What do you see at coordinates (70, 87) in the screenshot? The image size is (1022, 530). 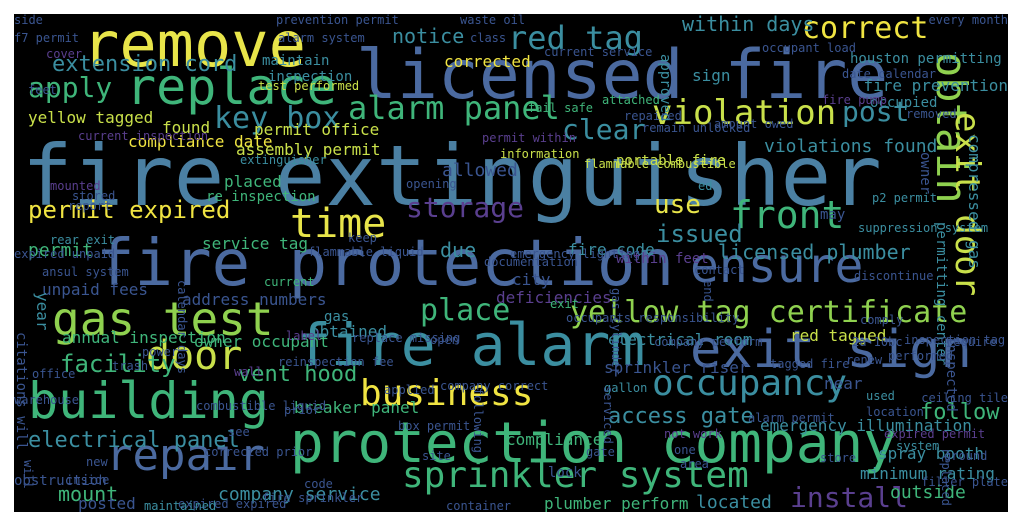 I see `word-cloud-term: apply` at bounding box center [70, 87].